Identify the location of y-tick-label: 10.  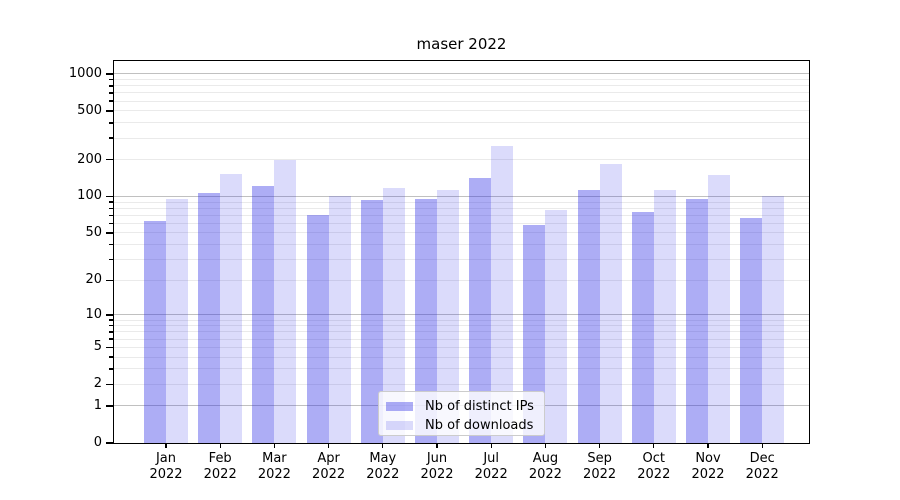
(93, 314).